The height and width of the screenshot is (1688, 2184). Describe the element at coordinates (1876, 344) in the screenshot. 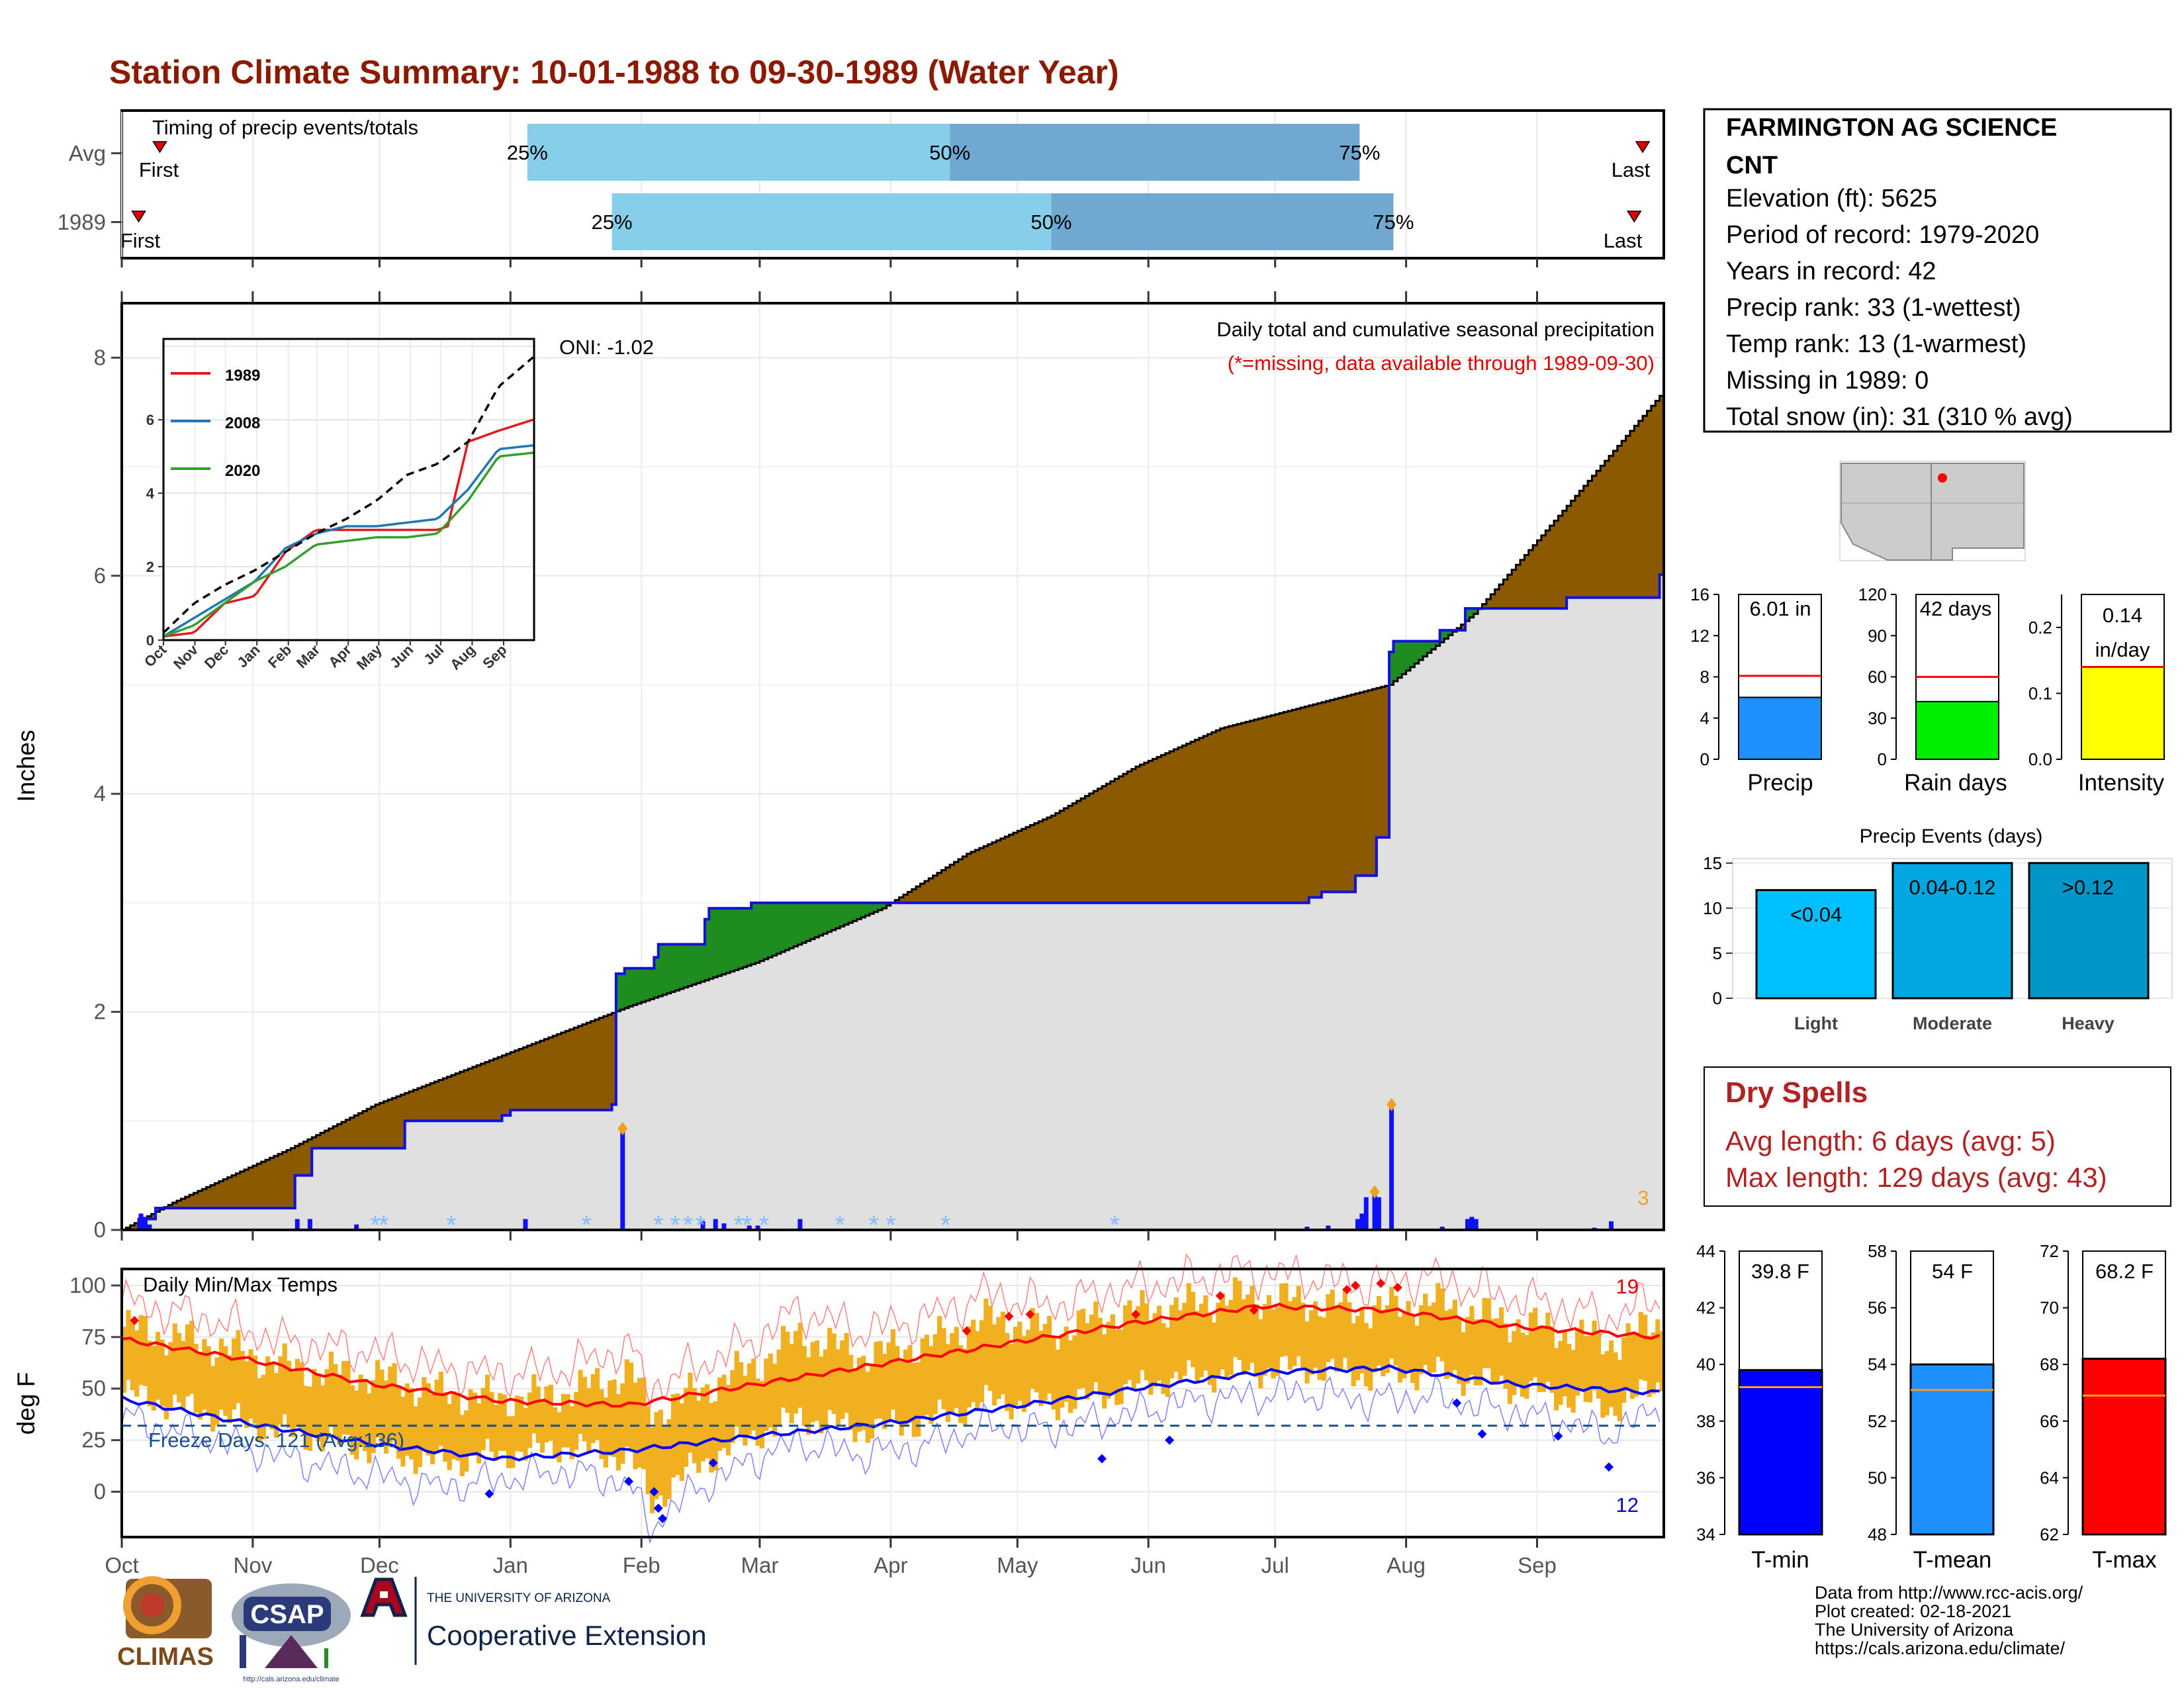

I see `station-temp-rank: Temp rank: 13 (1-warmest)` at that location.